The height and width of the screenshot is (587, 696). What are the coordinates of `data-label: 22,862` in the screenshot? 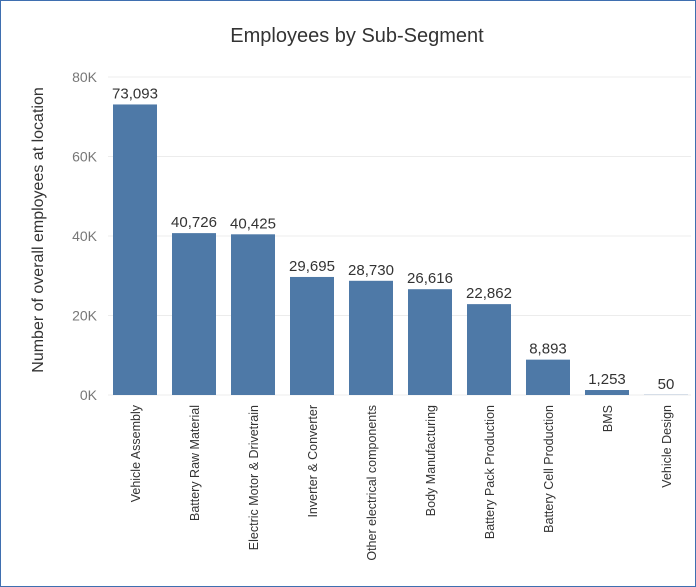 It's located at (489, 293).